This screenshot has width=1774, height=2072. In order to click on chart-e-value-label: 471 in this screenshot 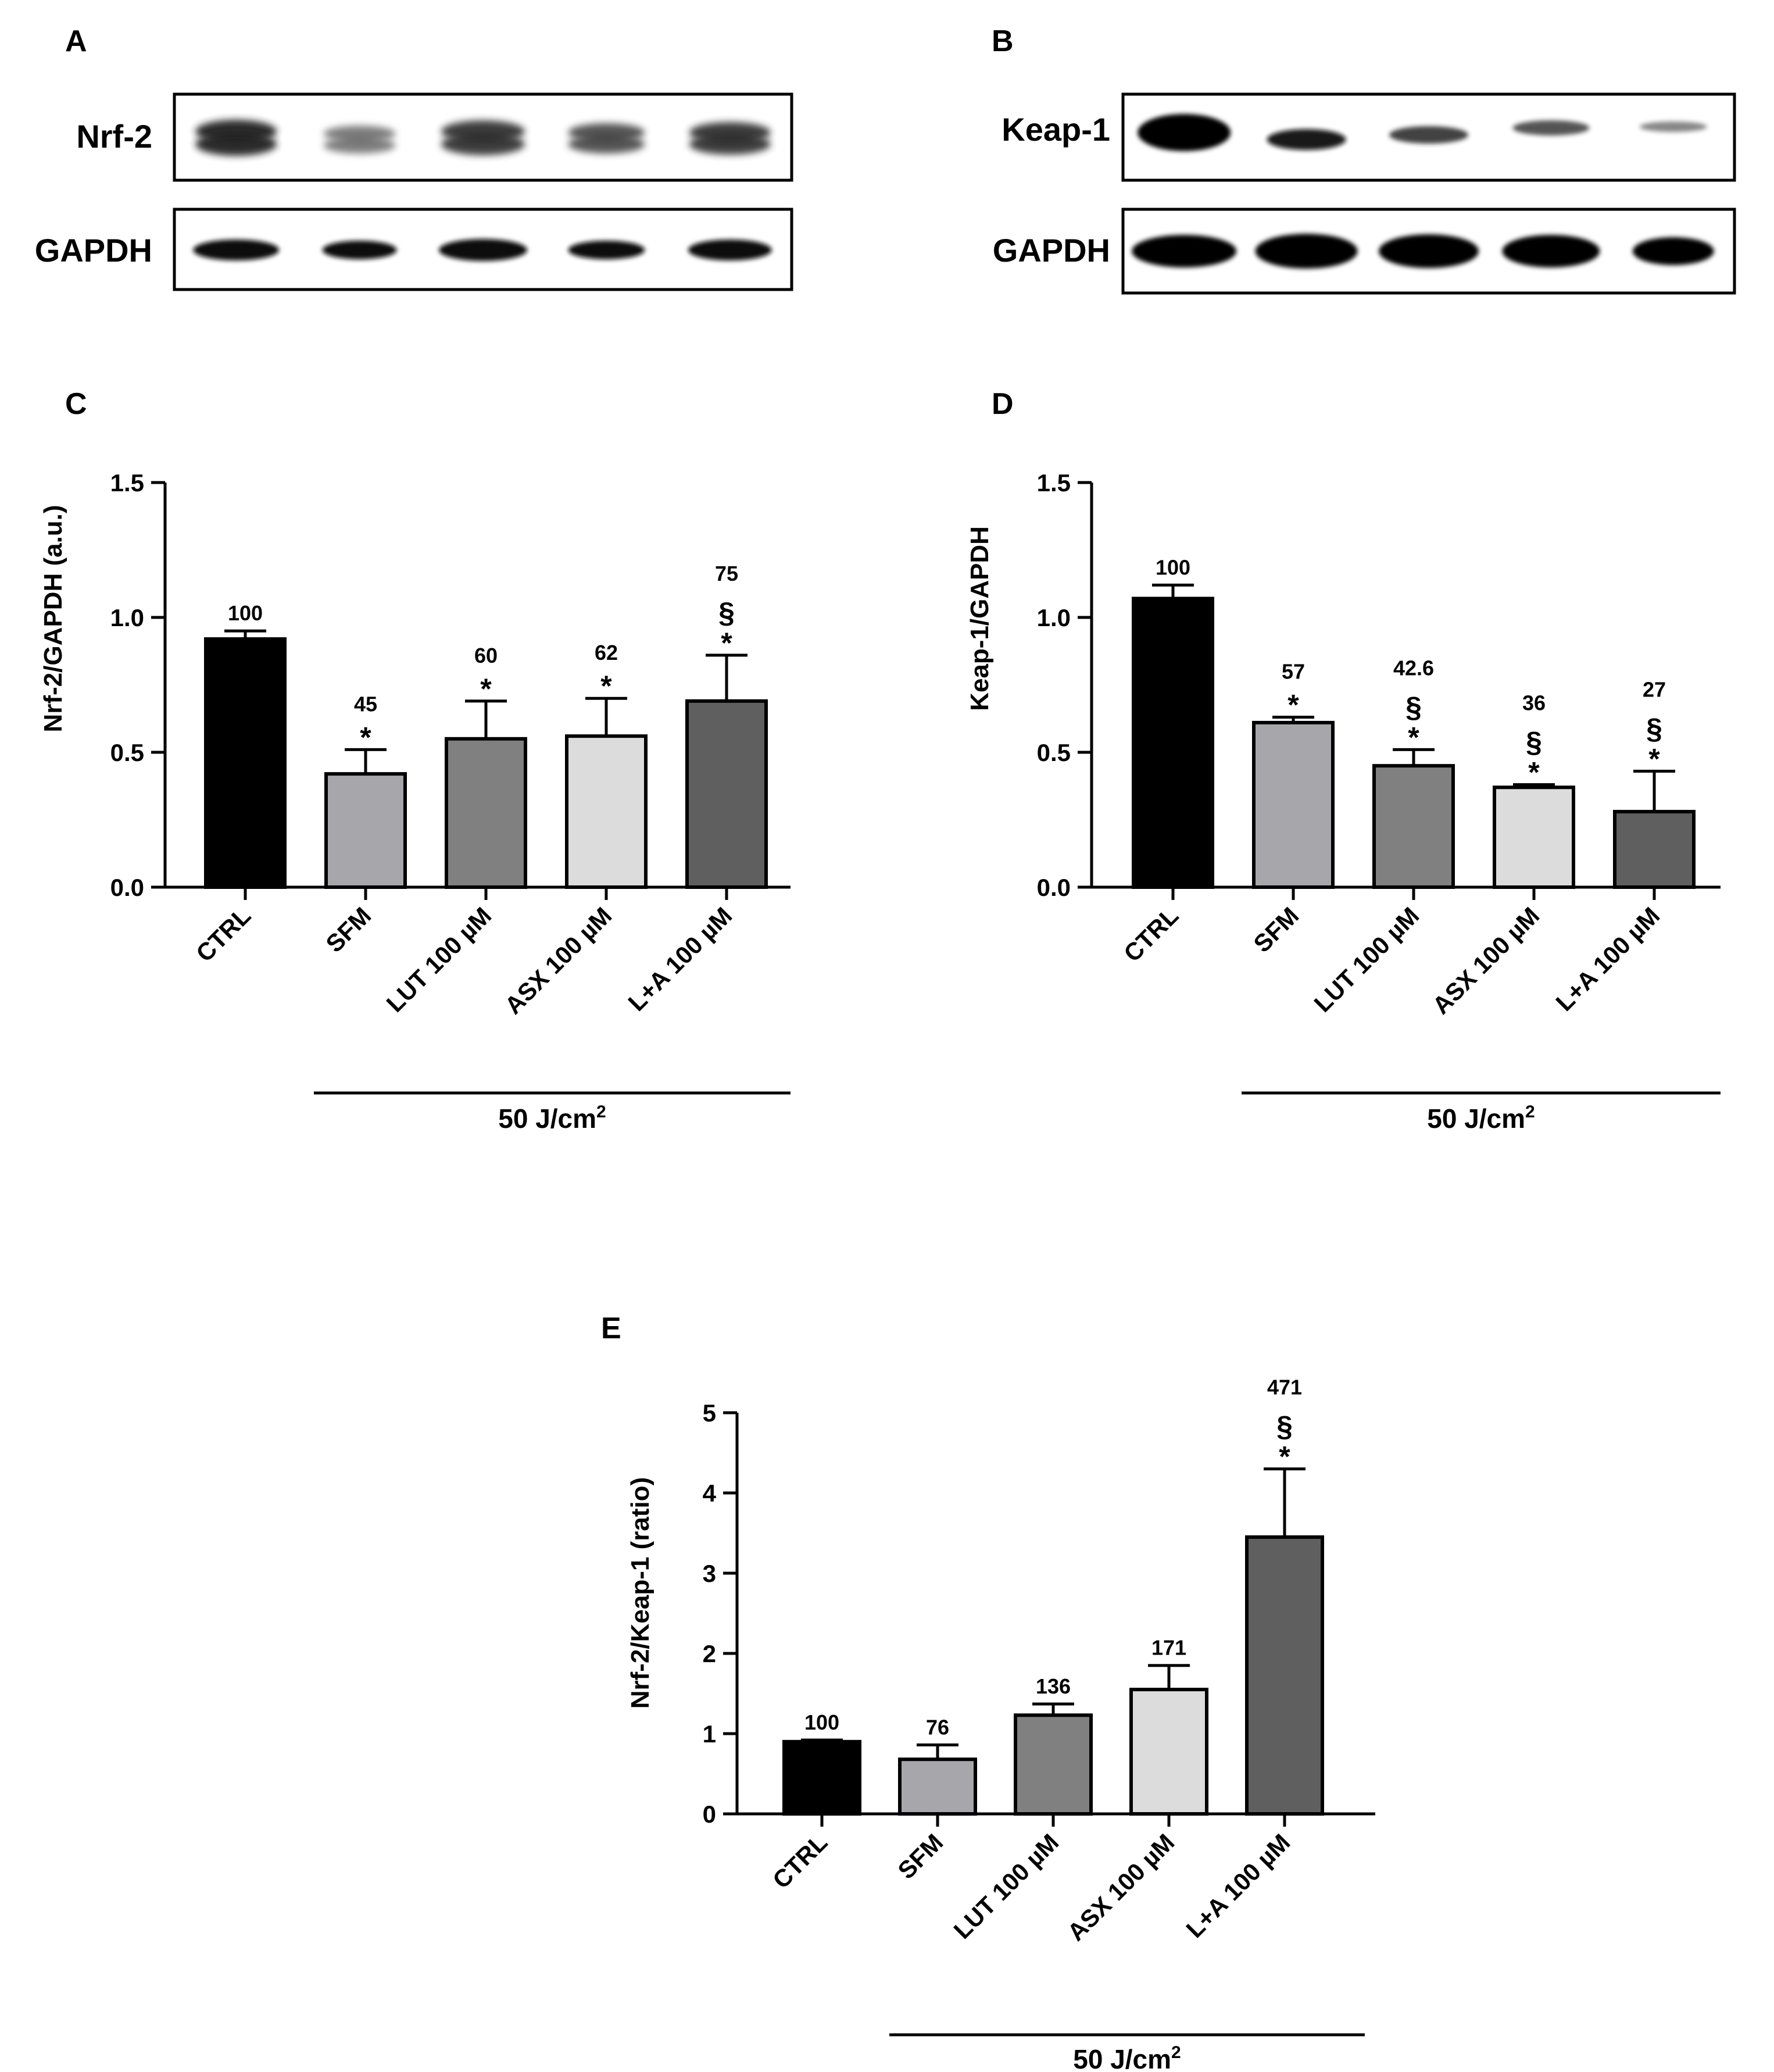, I will do `click(1285, 1387)`.